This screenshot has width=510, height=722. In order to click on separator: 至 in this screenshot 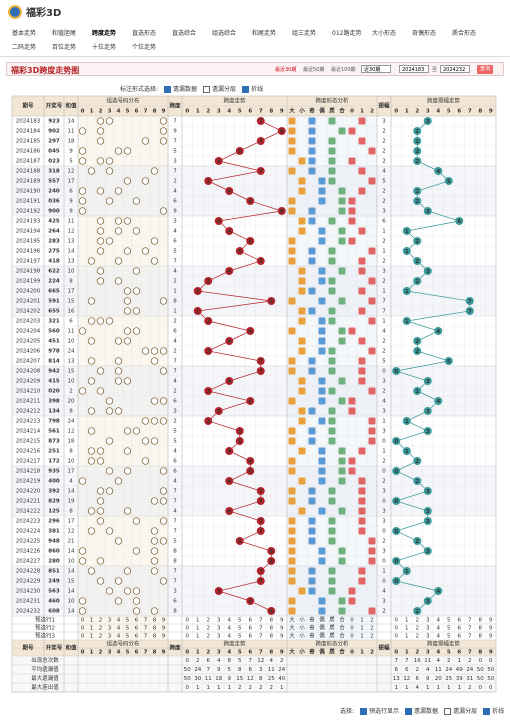, I will do `click(435, 70)`.